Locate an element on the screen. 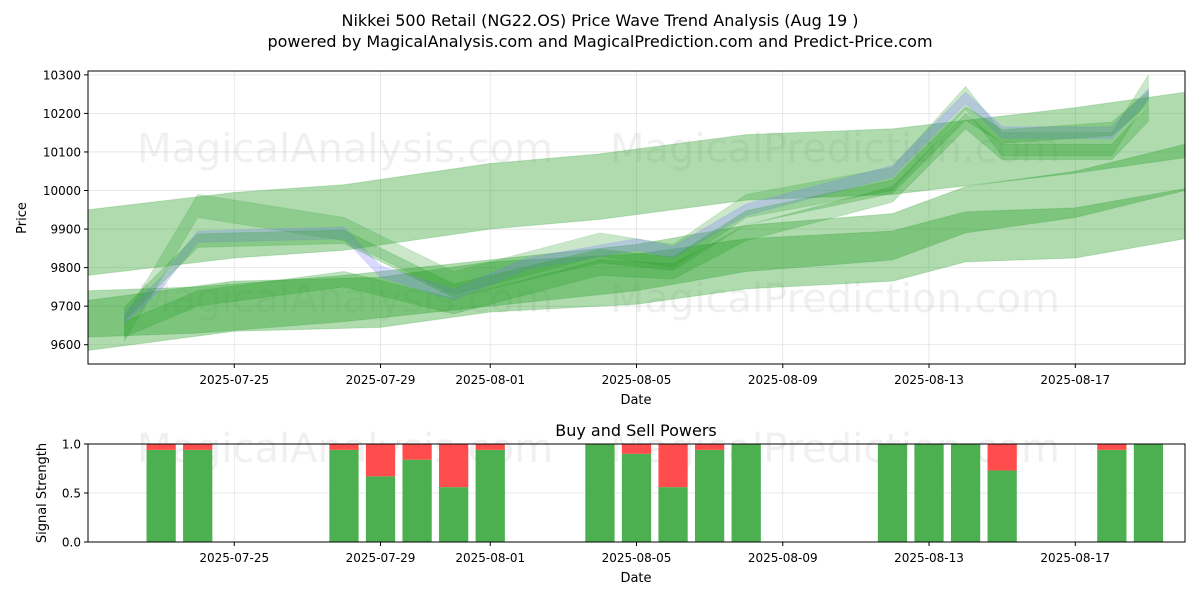  price-x-tick-label: 2025-08-01 is located at coordinates (490, 380).